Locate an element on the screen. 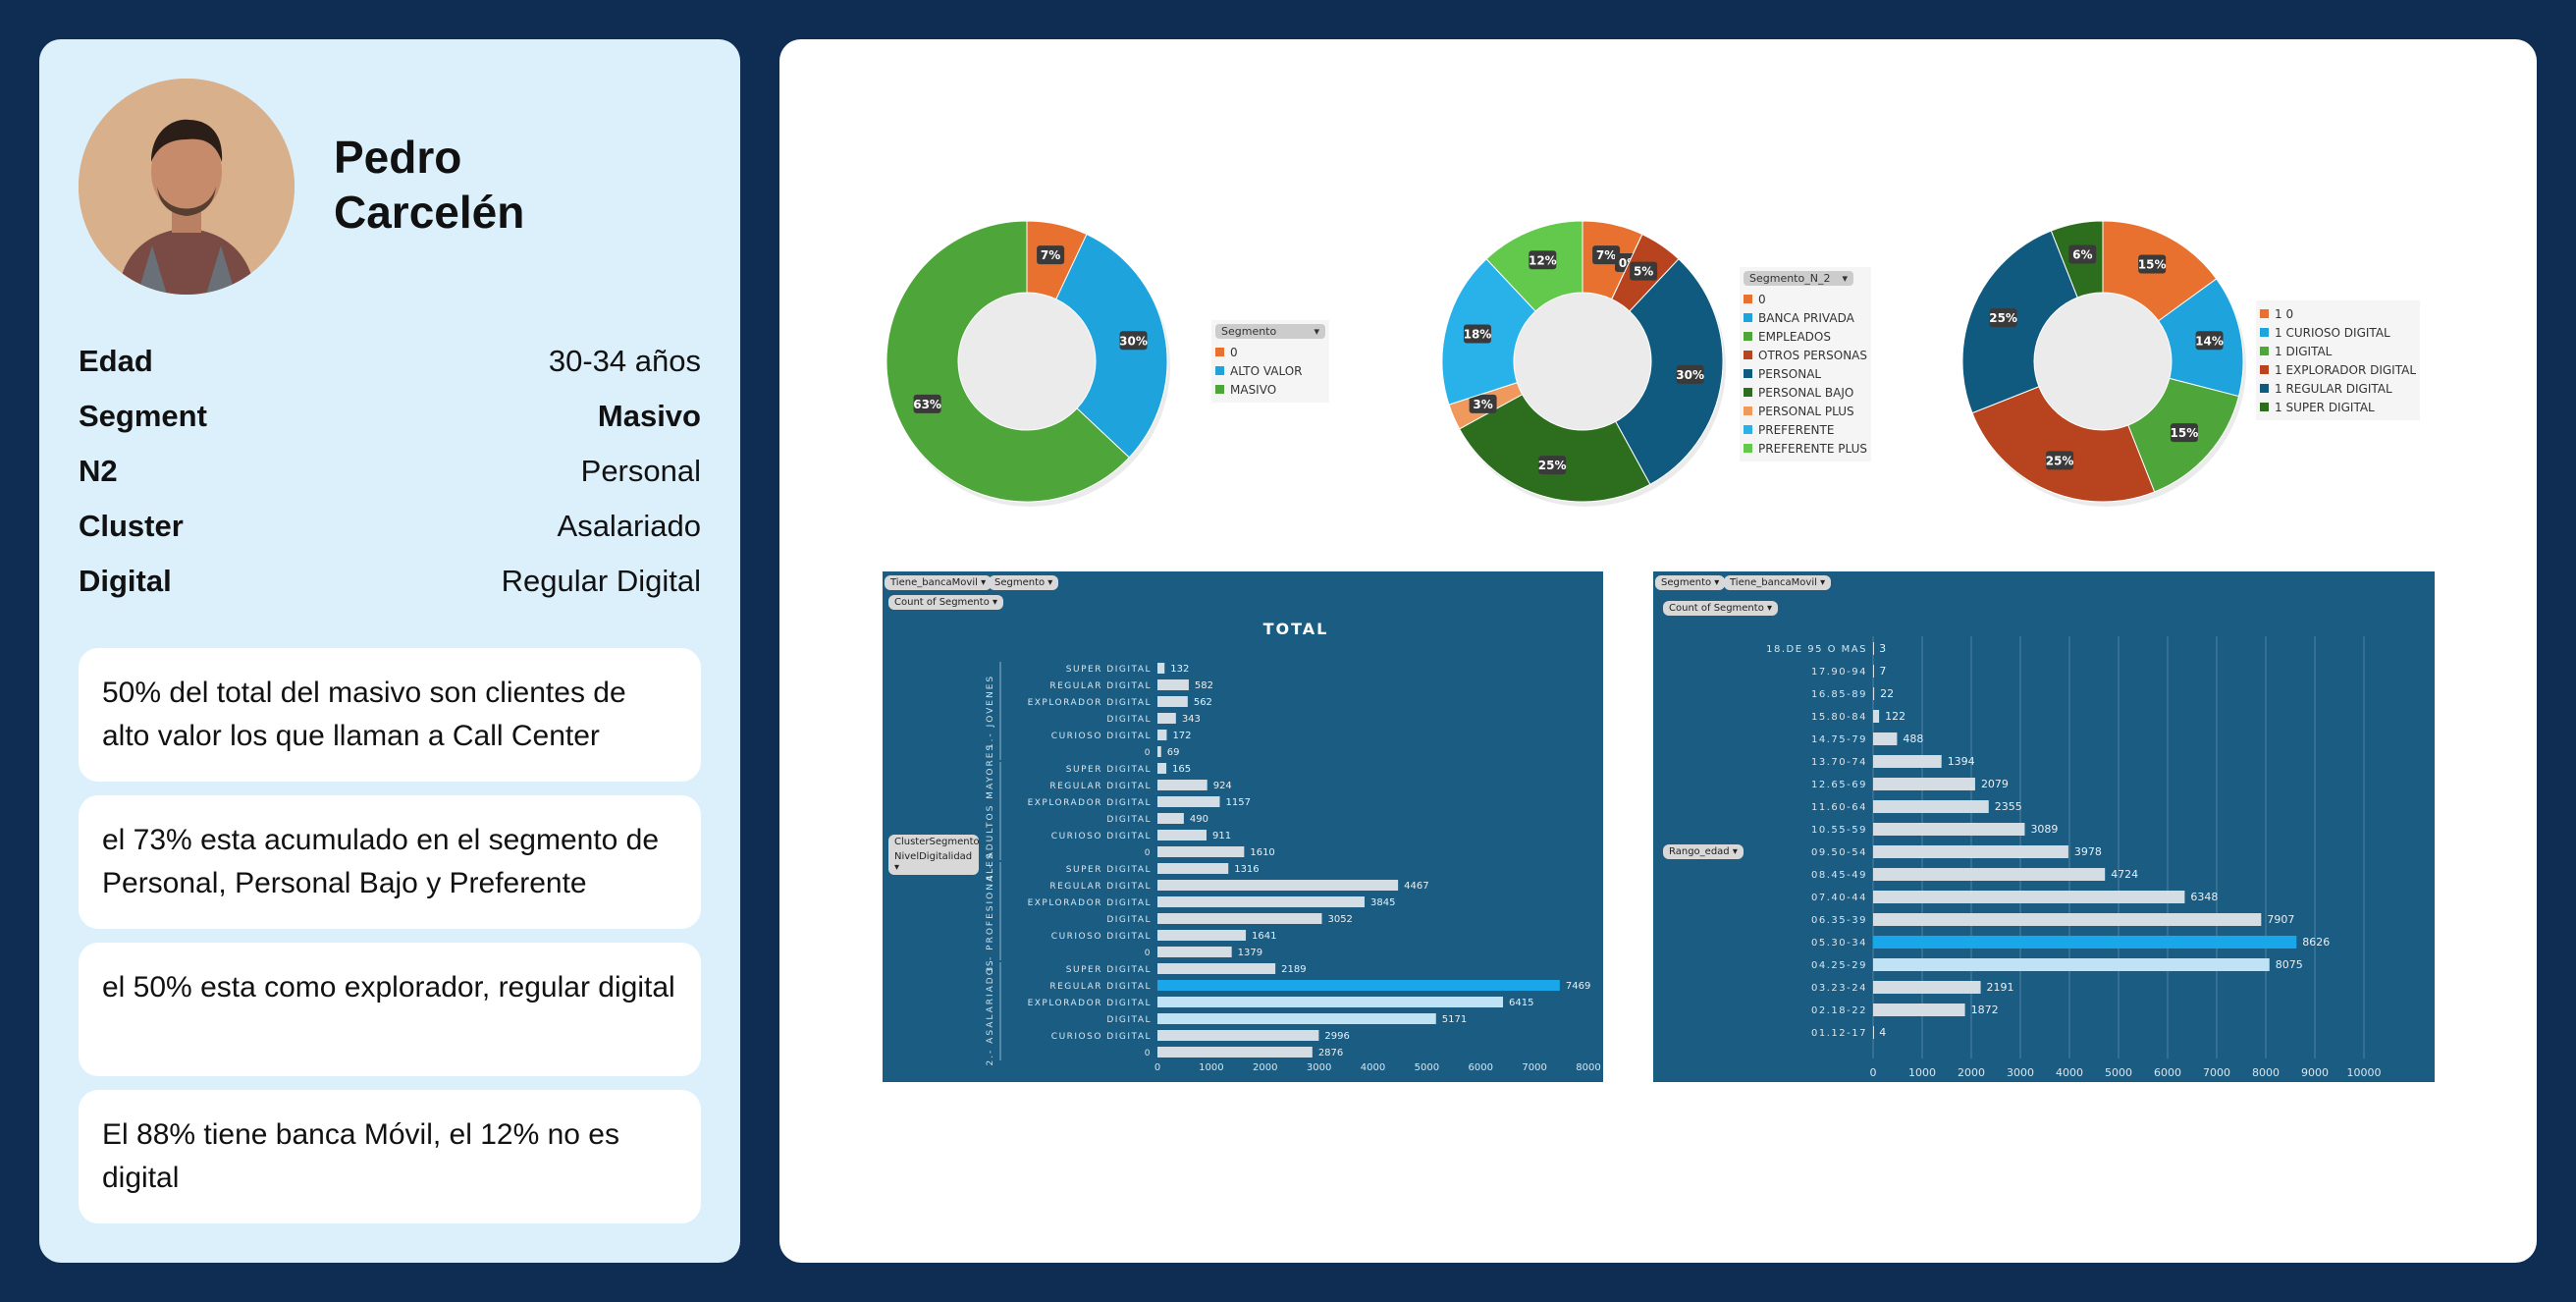 This screenshot has height=1302, width=2576. bar-value-label: 8626 is located at coordinates (2316, 942).